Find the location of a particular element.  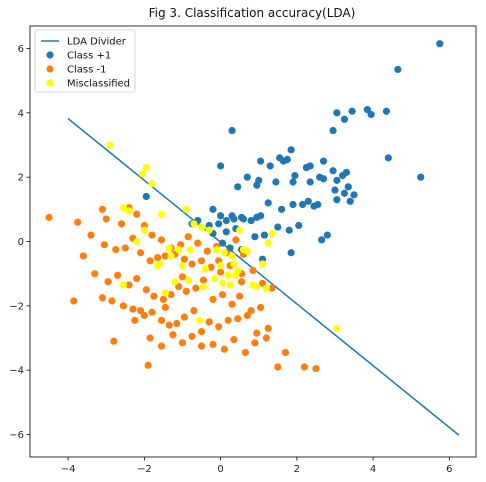

legend-label: Misclassified is located at coordinates (98, 84).